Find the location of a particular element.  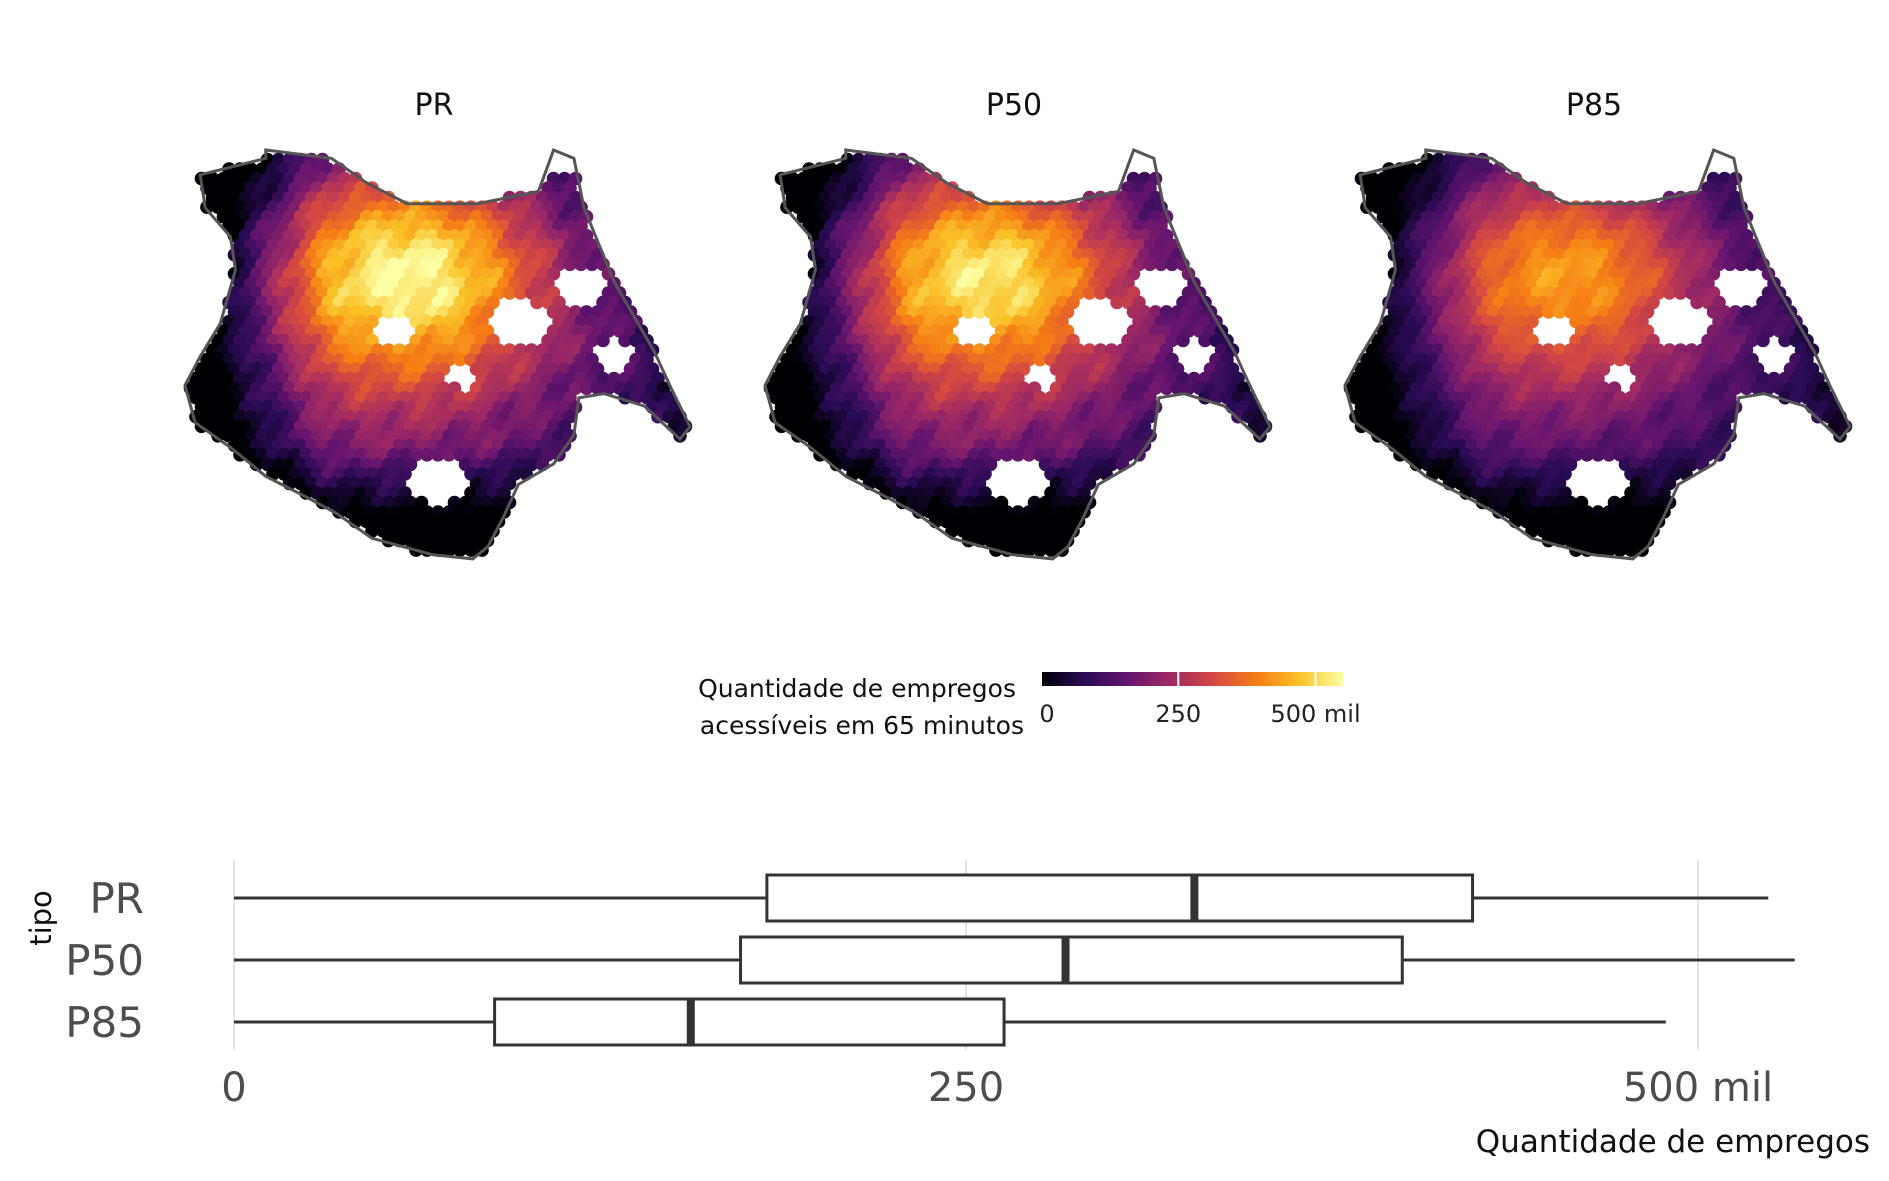

boxplot-category-label: PR is located at coordinates (116, 898).